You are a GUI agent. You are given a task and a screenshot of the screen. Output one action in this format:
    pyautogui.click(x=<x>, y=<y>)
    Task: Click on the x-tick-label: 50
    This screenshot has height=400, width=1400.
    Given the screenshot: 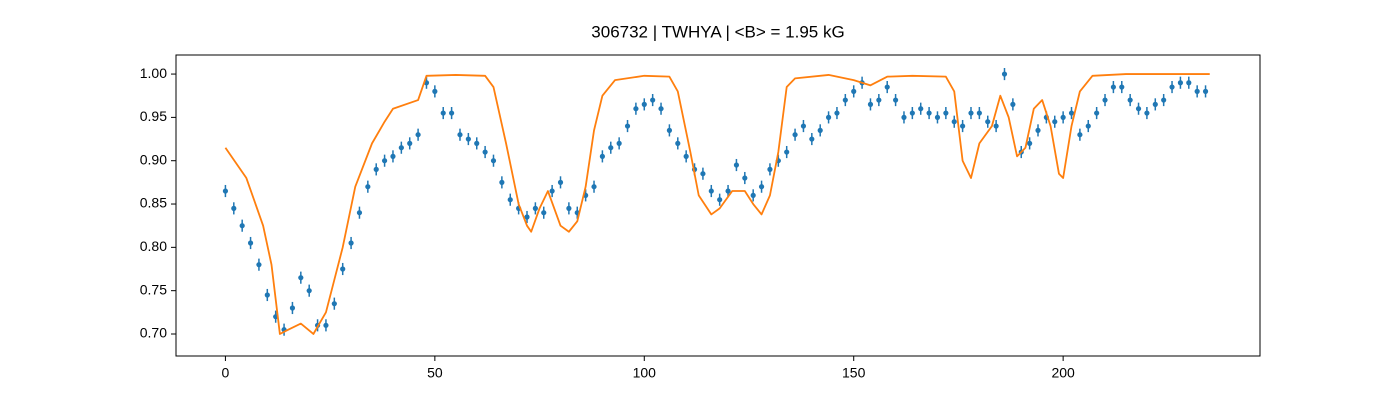 What is the action you would take?
    pyautogui.click(x=435, y=373)
    